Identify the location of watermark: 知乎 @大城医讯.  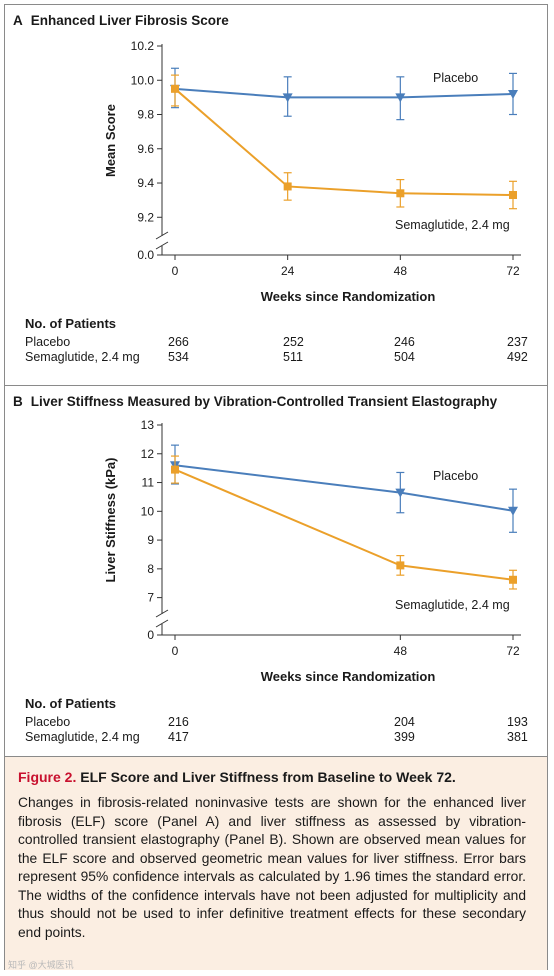
(41, 965).